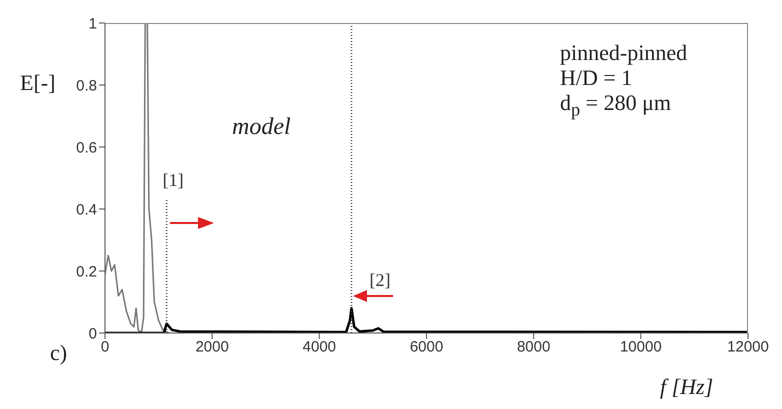 The width and height of the screenshot is (782, 409). What do you see at coordinates (212, 347) in the screenshot?
I see `x-tick-label: 2000` at bounding box center [212, 347].